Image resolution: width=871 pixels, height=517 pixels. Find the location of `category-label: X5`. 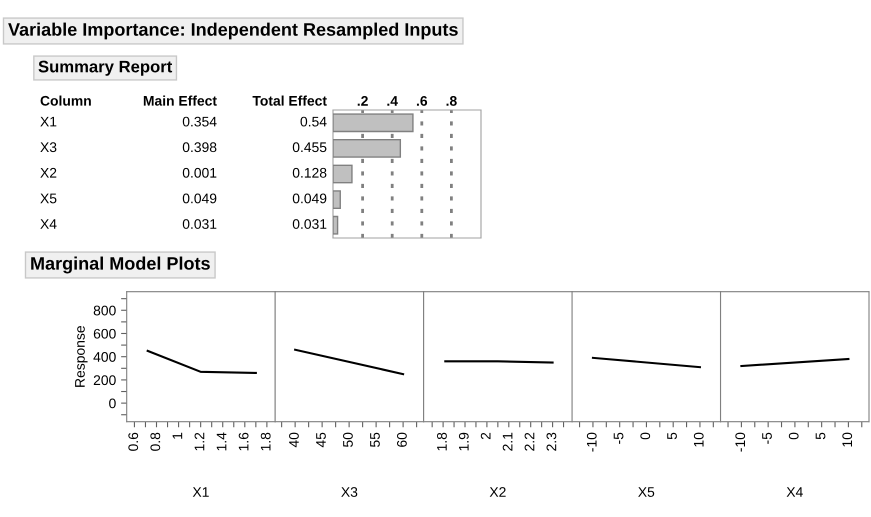

category-label: X5 is located at coordinates (48, 199).